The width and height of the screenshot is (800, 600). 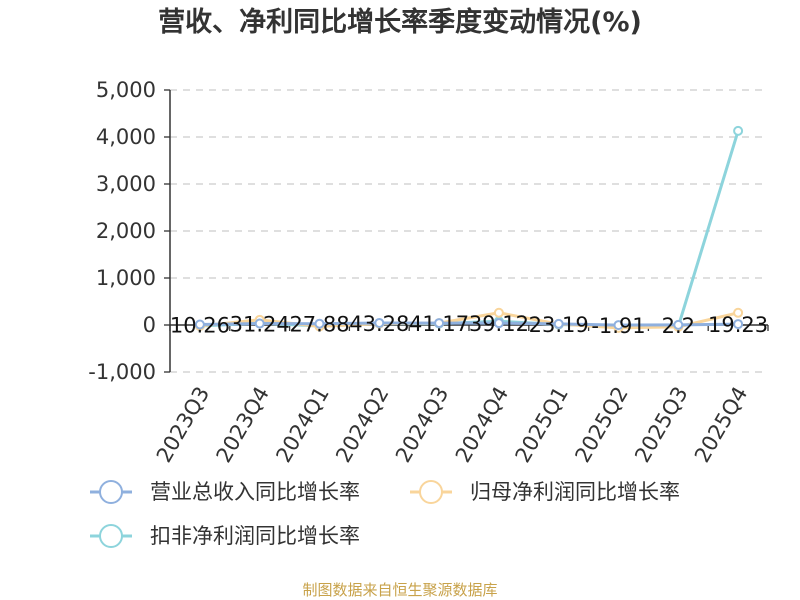 I want to click on data-label: 41.17, so click(x=439, y=324).